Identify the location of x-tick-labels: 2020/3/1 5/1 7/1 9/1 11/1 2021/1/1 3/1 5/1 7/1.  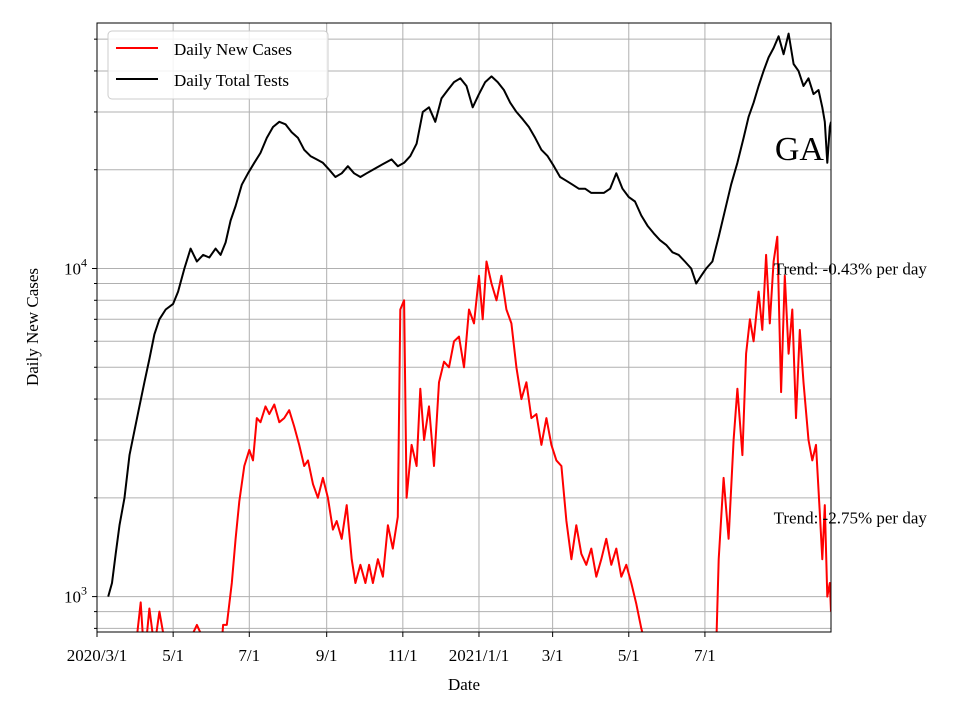
(391, 655).